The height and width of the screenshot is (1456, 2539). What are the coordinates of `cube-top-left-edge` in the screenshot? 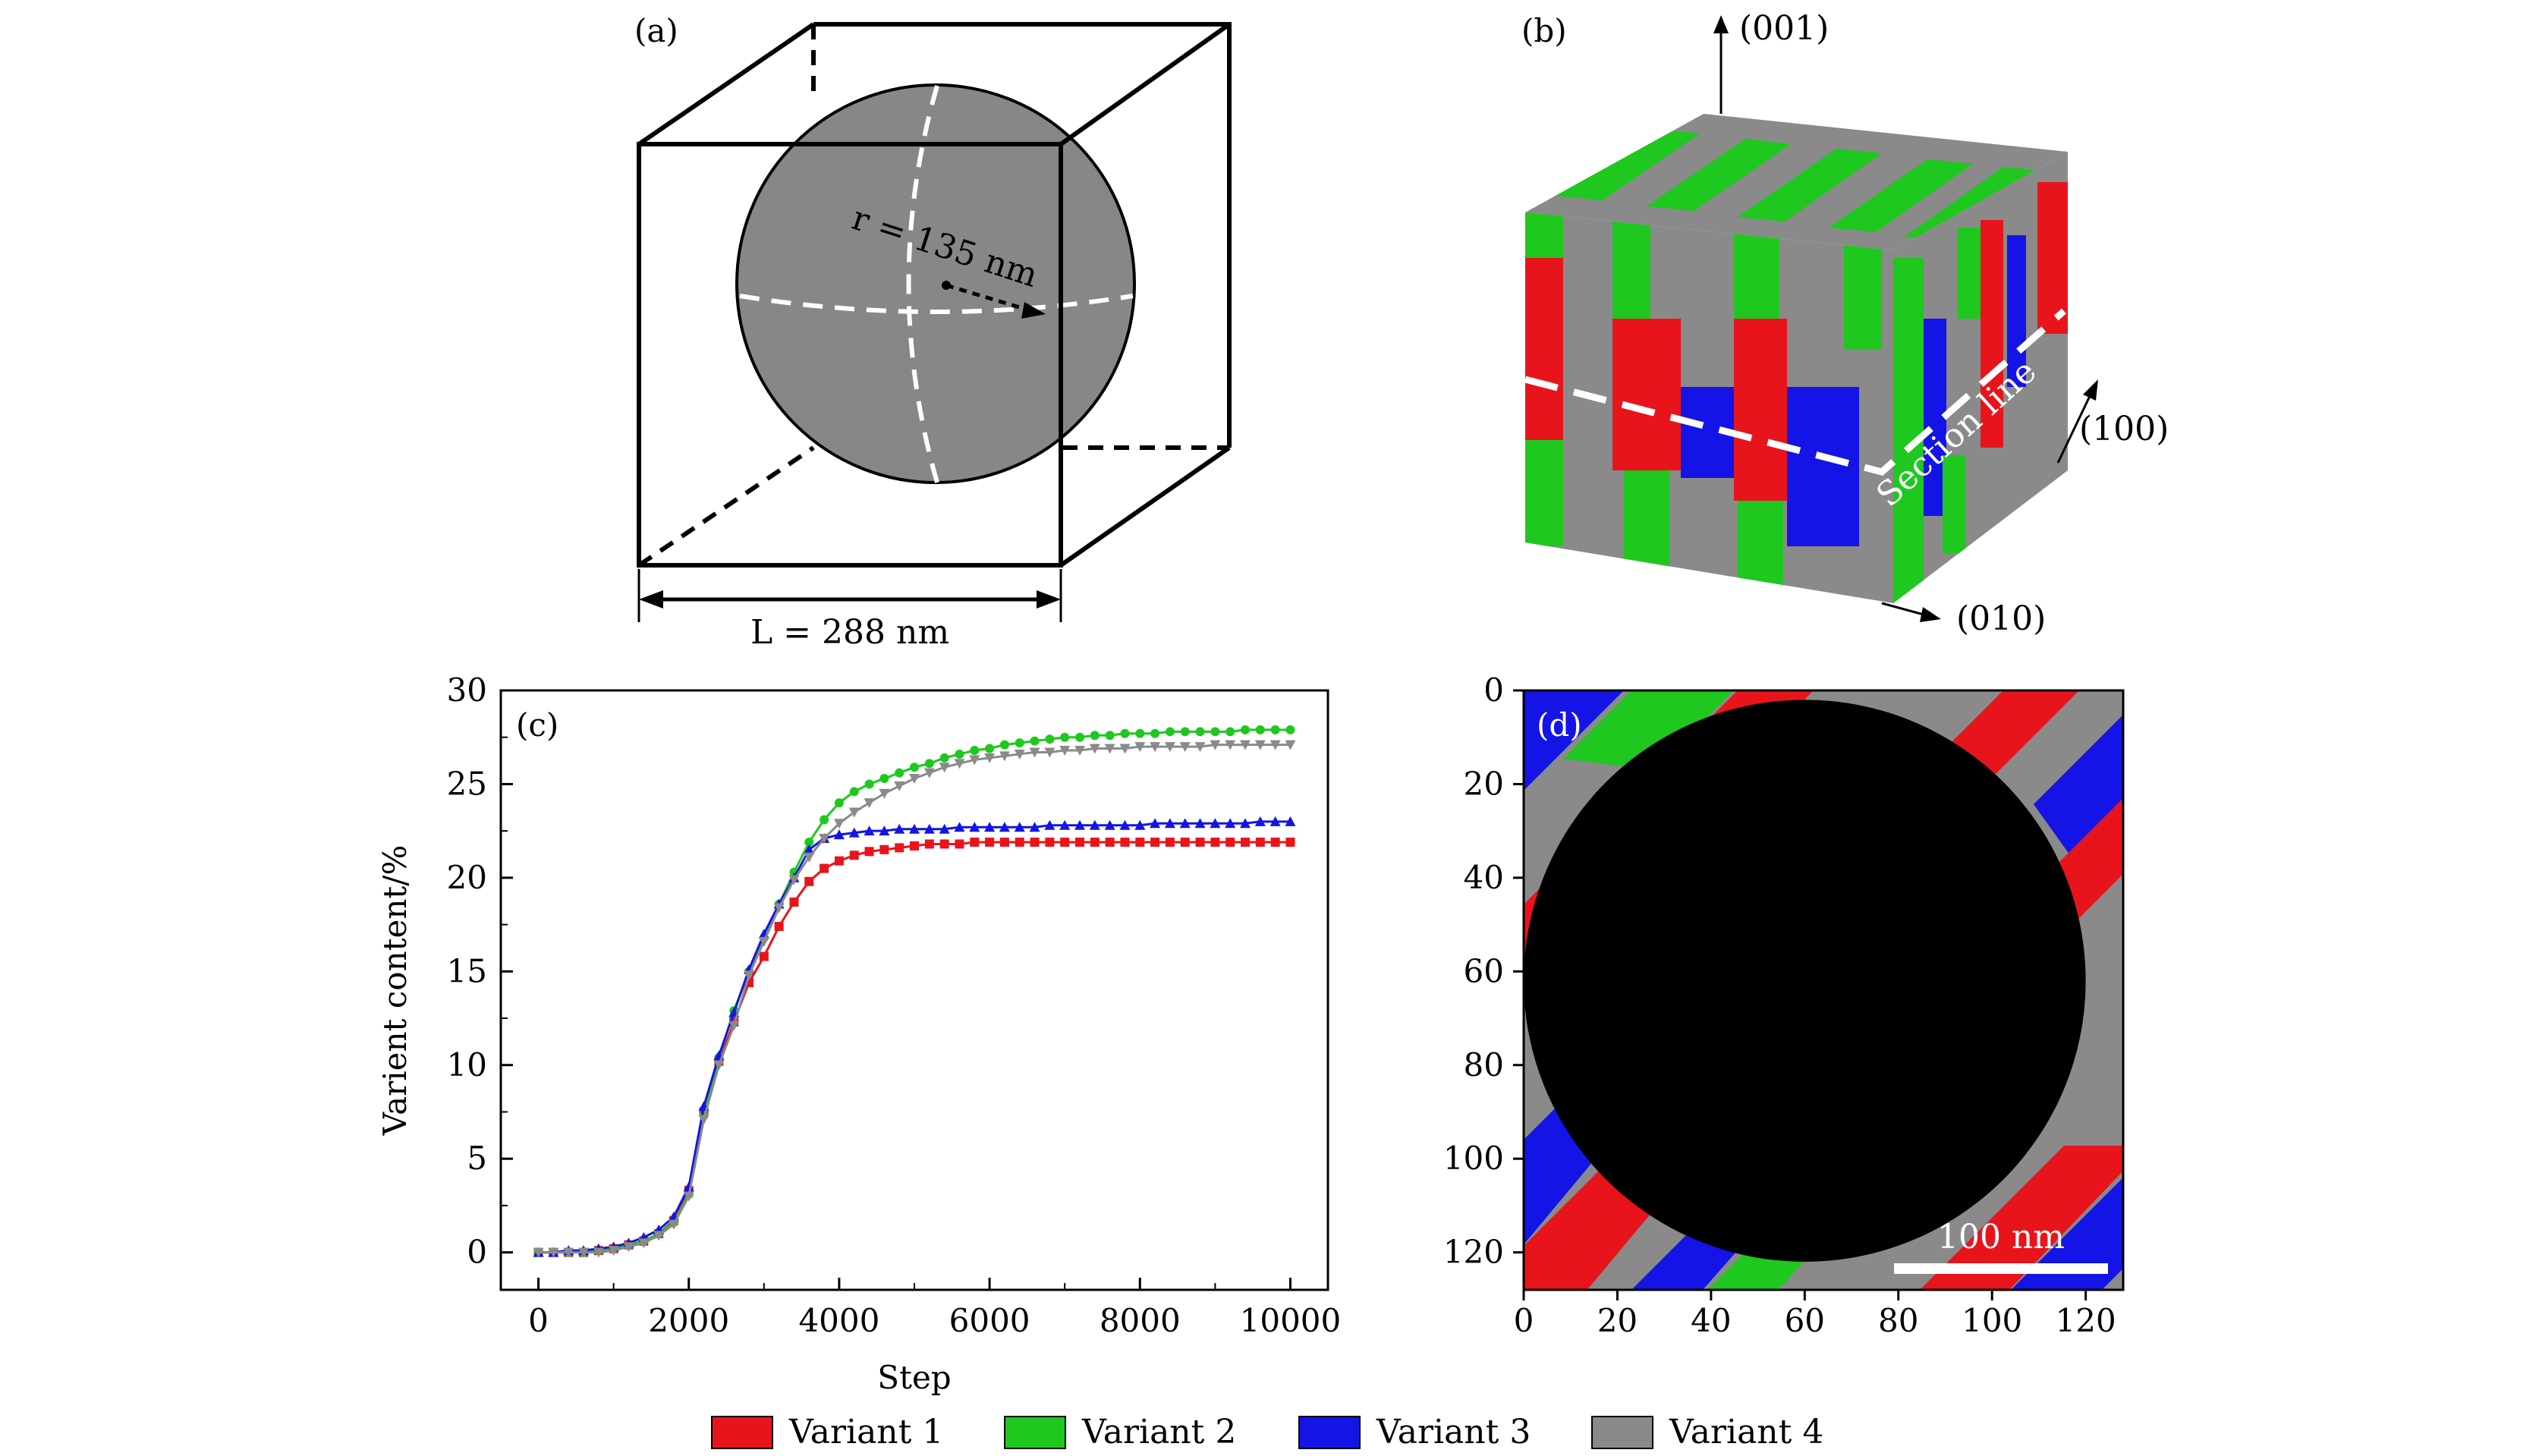 It's located at (726, 84).